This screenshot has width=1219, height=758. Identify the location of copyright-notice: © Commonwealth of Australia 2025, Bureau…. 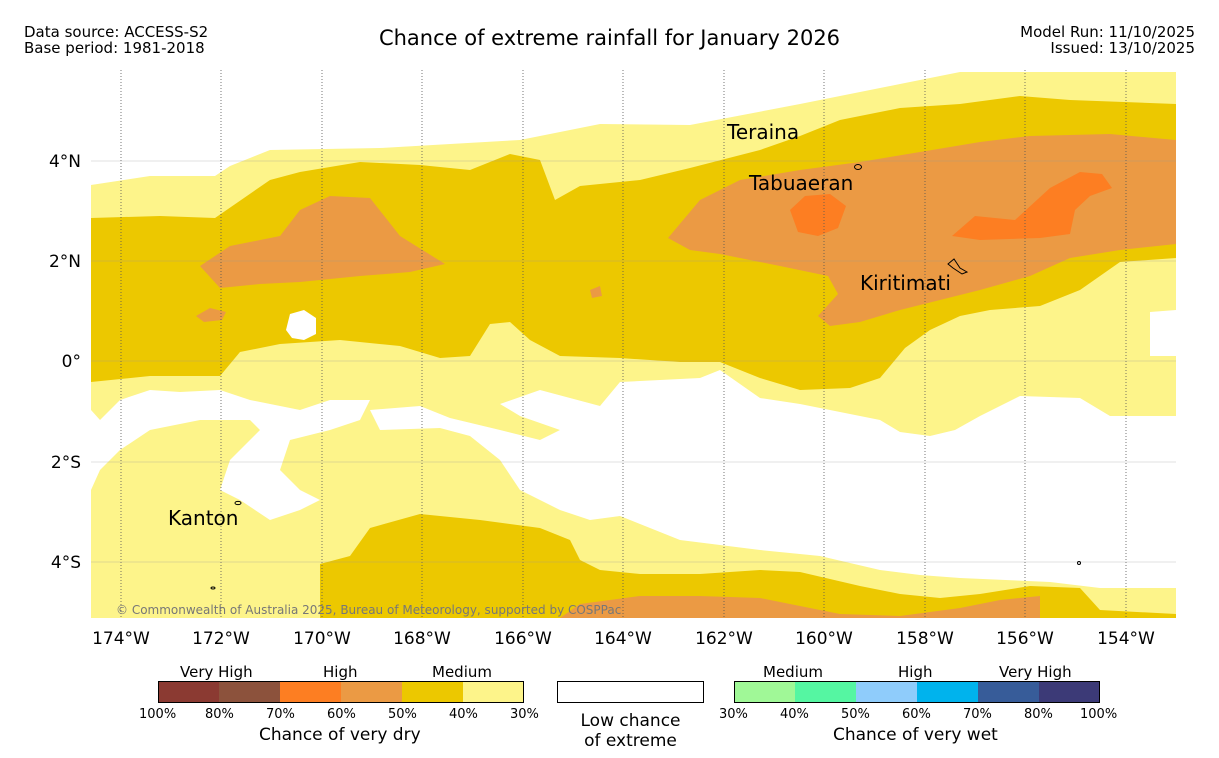
(368, 610).